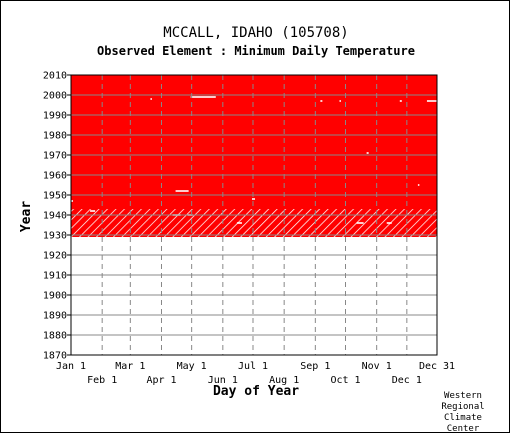 This screenshot has height=433, width=510. What do you see at coordinates (55, 276) in the screenshot?
I see `y-tick-label: 1910` at bounding box center [55, 276].